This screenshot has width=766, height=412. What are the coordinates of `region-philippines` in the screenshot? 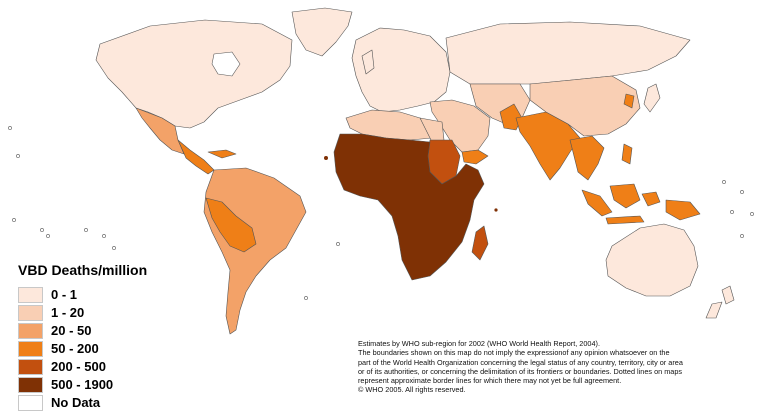 It's located at (627, 154).